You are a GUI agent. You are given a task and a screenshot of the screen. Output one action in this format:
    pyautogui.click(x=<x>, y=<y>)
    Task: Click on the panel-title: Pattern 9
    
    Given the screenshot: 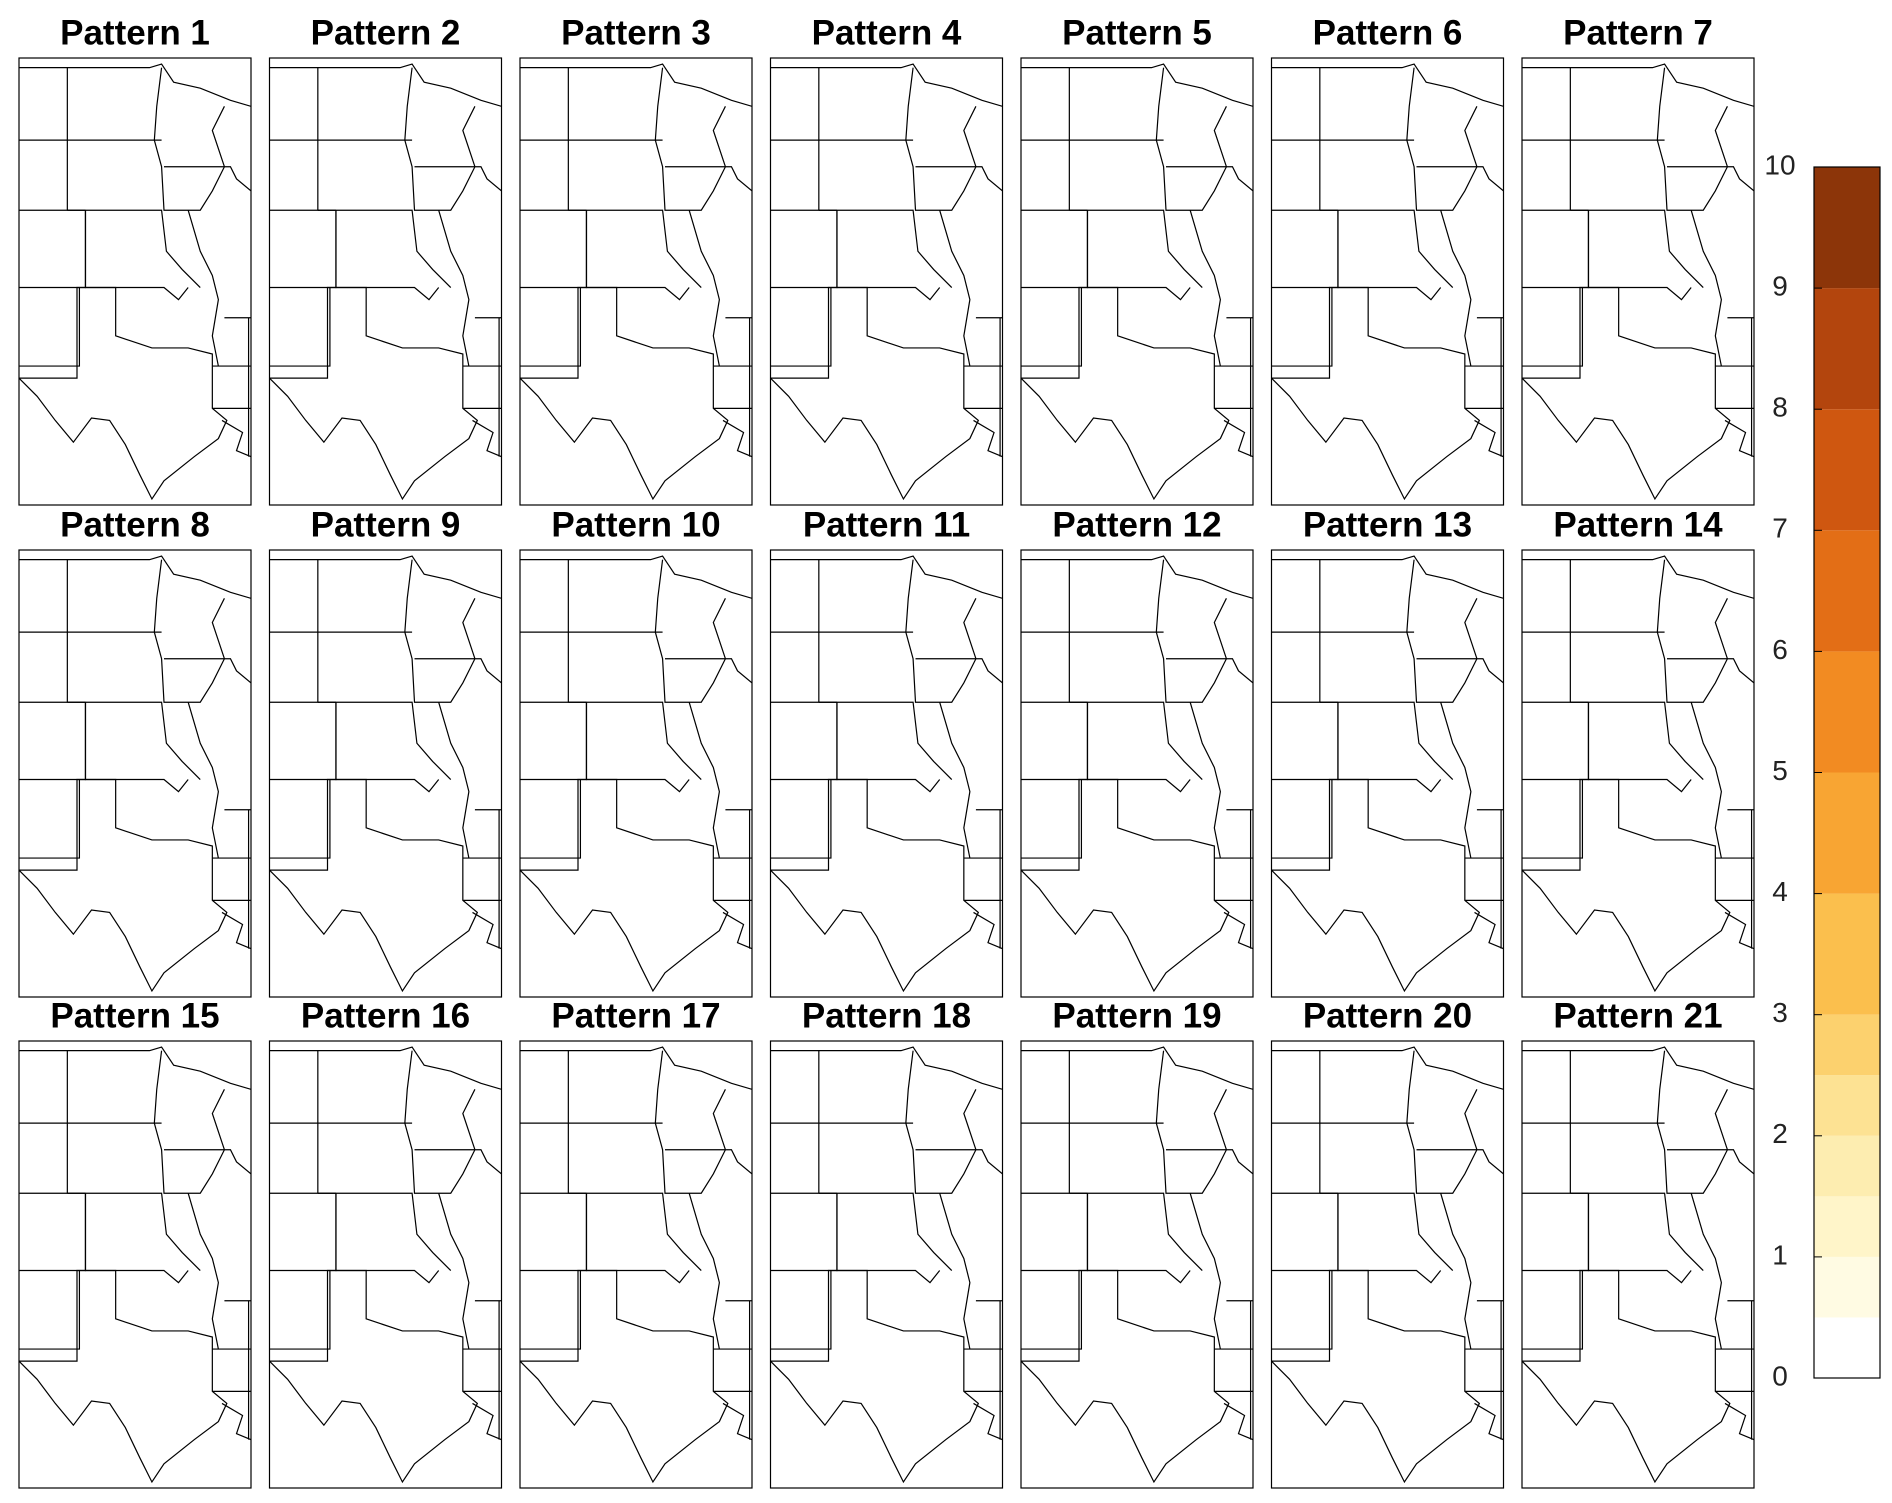 What is the action you would take?
    pyautogui.click(x=386, y=524)
    